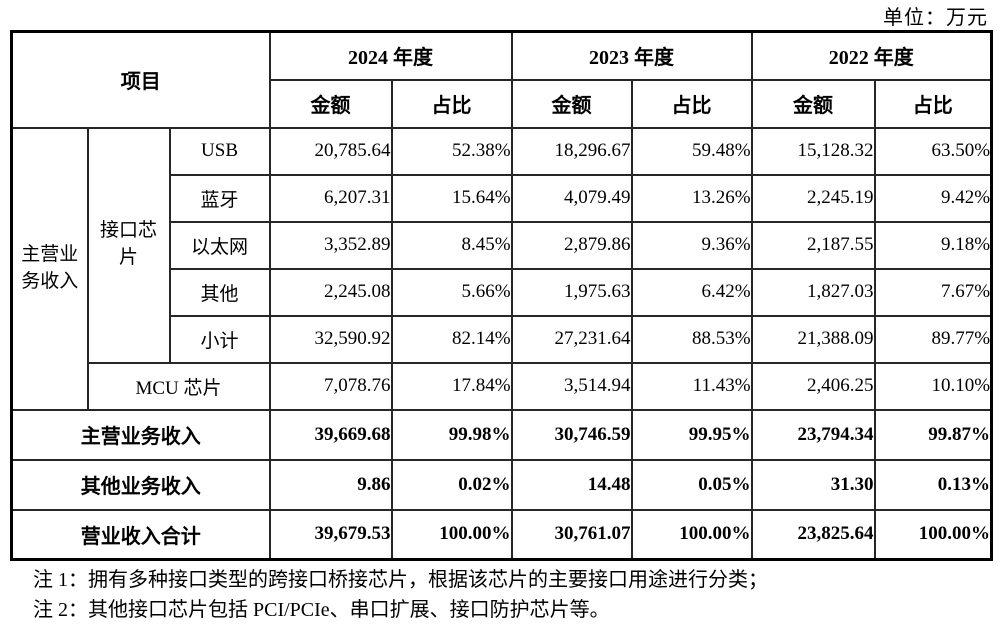 Image resolution: width=1000 pixels, height=627 pixels. I want to click on summary-label: 营业收入合计, so click(140, 534).